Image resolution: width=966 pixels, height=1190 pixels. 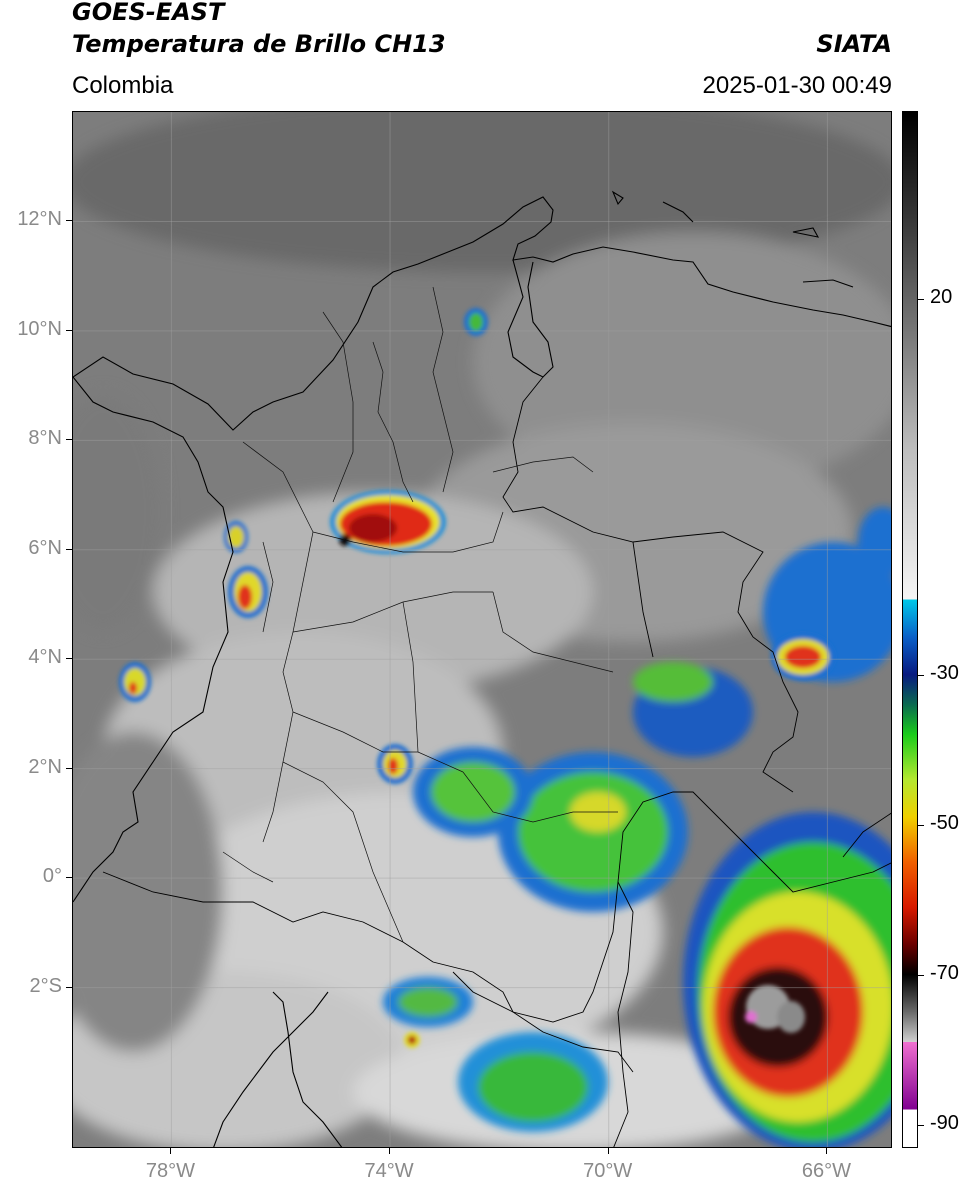 I want to click on lon-label: 74°W, so click(x=389, y=1171).